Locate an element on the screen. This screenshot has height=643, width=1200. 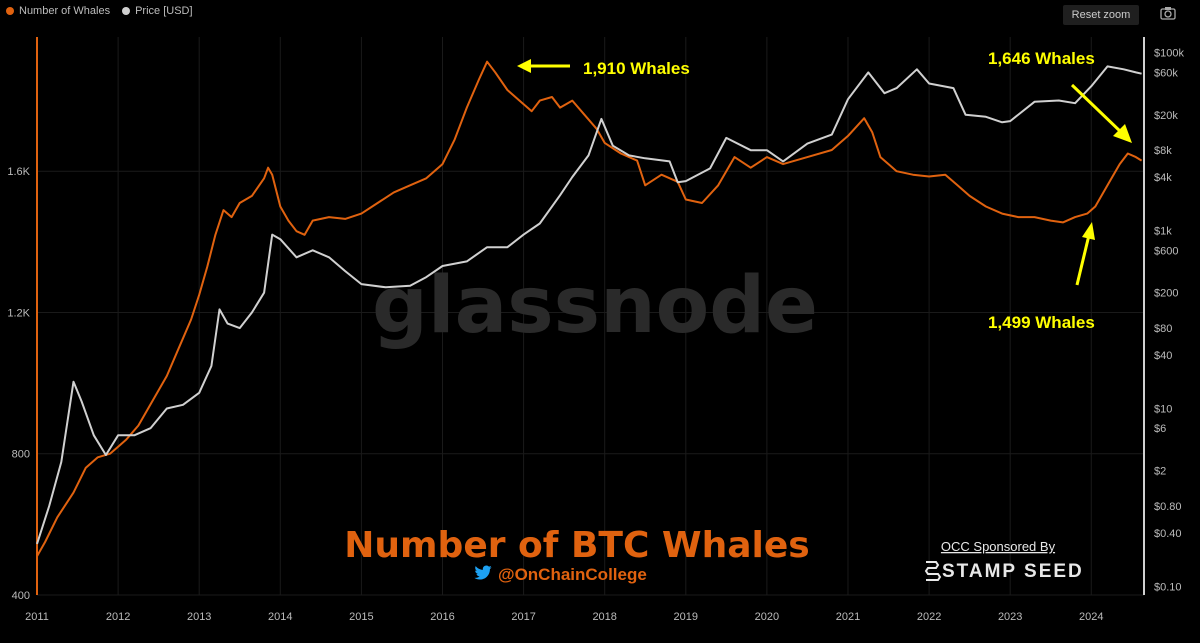
y-right-tick-label: $0.10 is located at coordinates (1168, 587).